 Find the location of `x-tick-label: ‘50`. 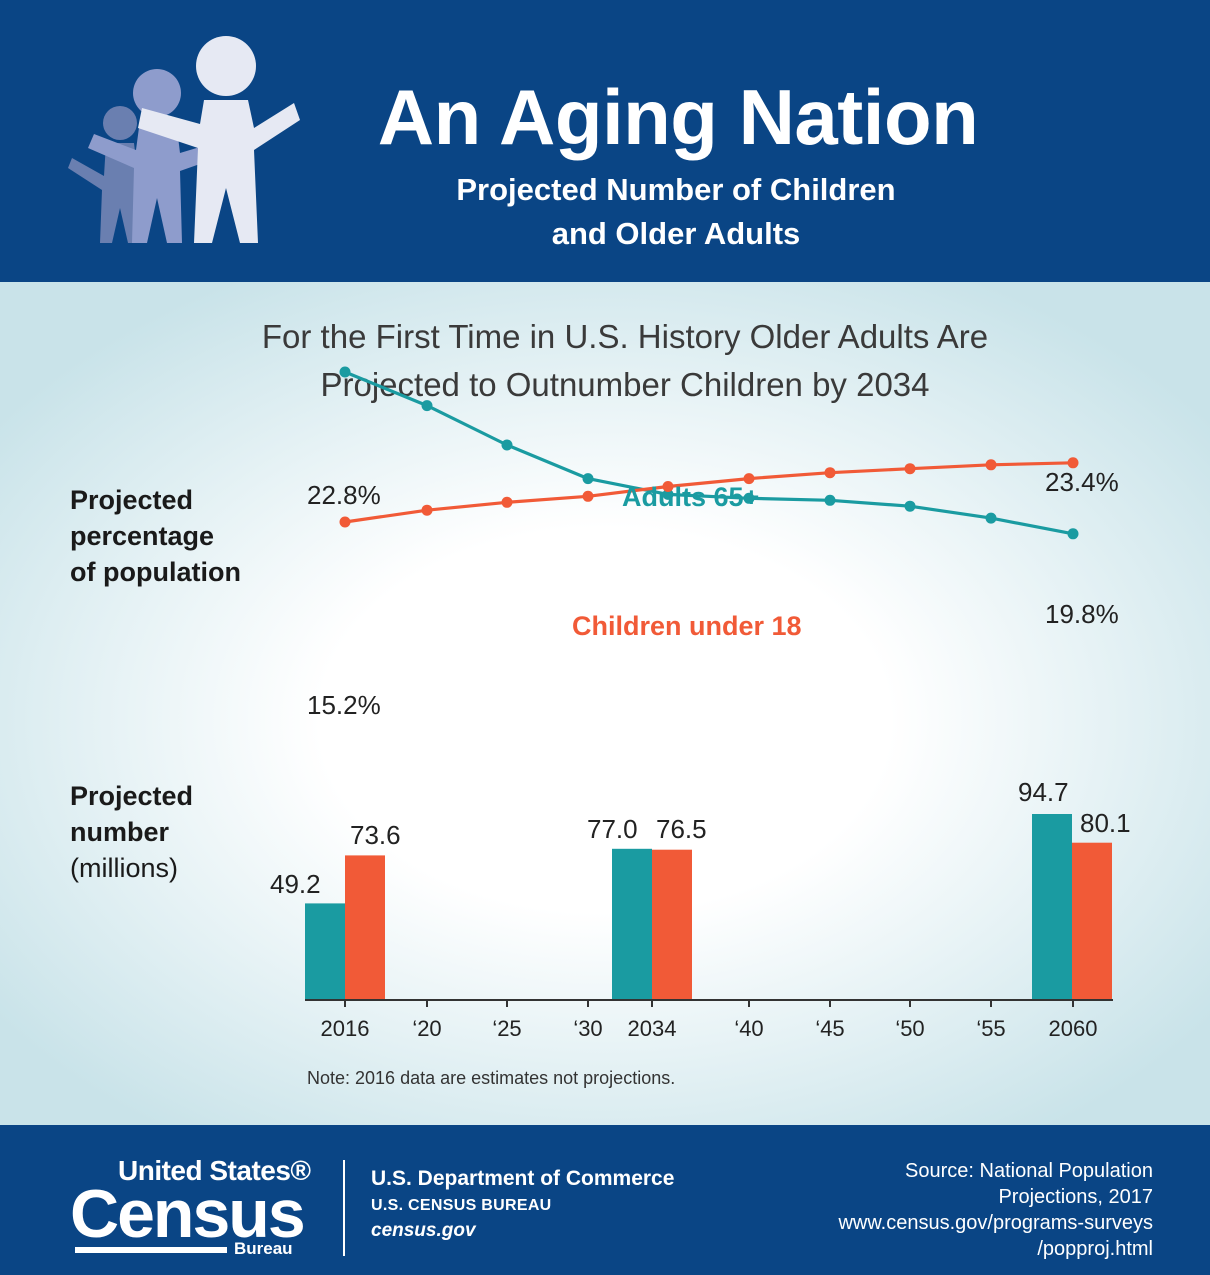

x-tick-label: ‘50 is located at coordinates (909, 1028).